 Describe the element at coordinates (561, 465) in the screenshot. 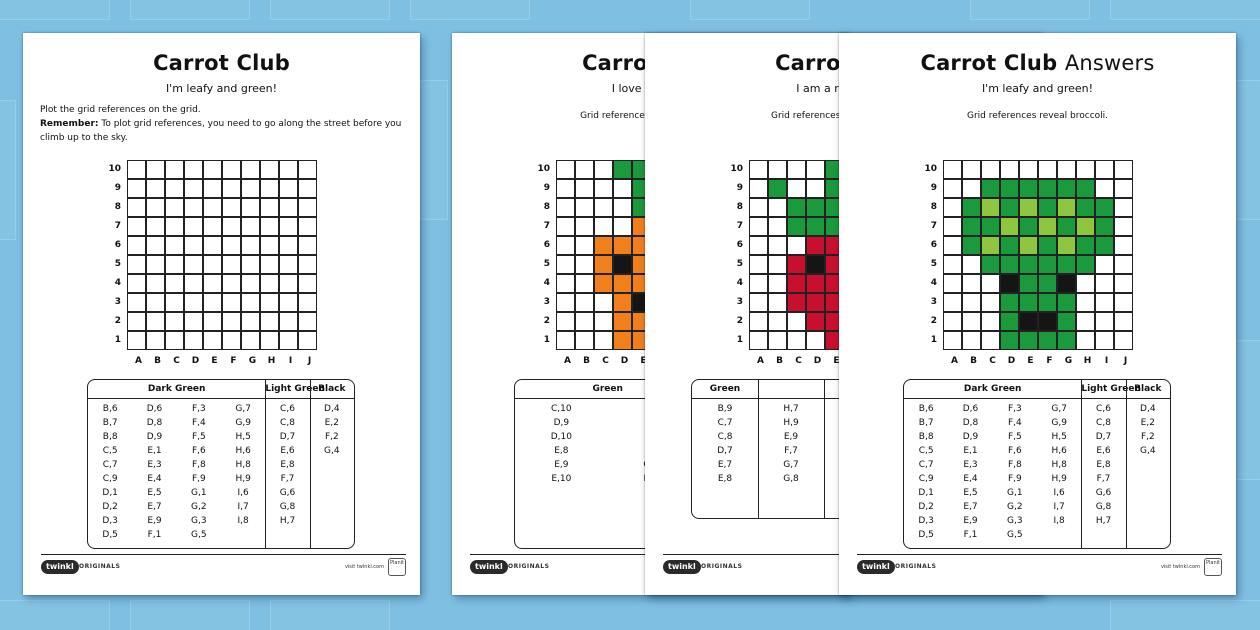

I see `key-value: E,9` at that location.